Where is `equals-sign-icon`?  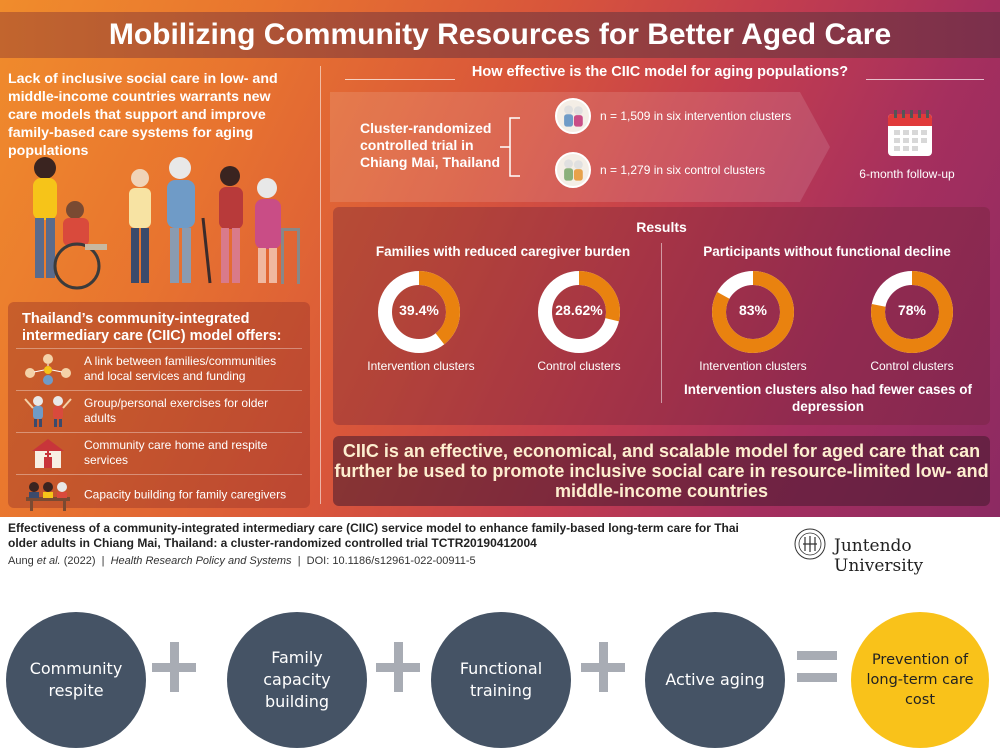 equals-sign-icon is located at coordinates (817, 668).